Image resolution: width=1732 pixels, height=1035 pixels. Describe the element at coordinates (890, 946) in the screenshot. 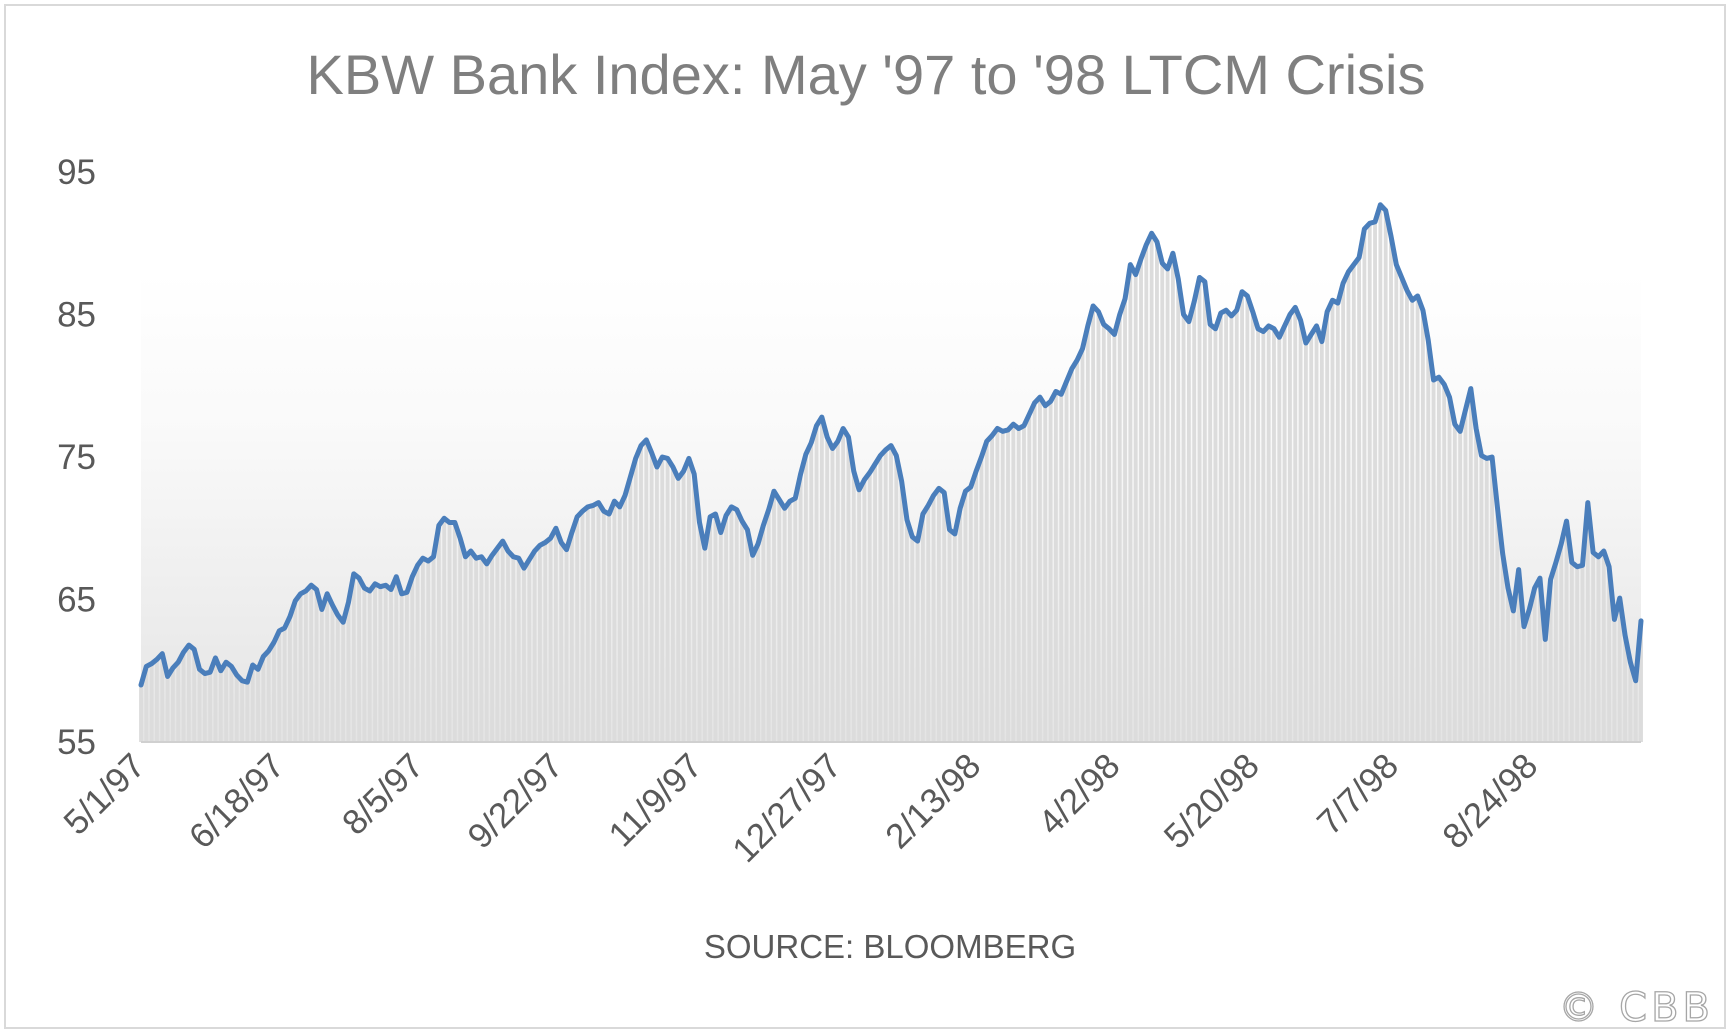

I see `chart-source-note: SOURCE: BLOOMBERG` at that location.